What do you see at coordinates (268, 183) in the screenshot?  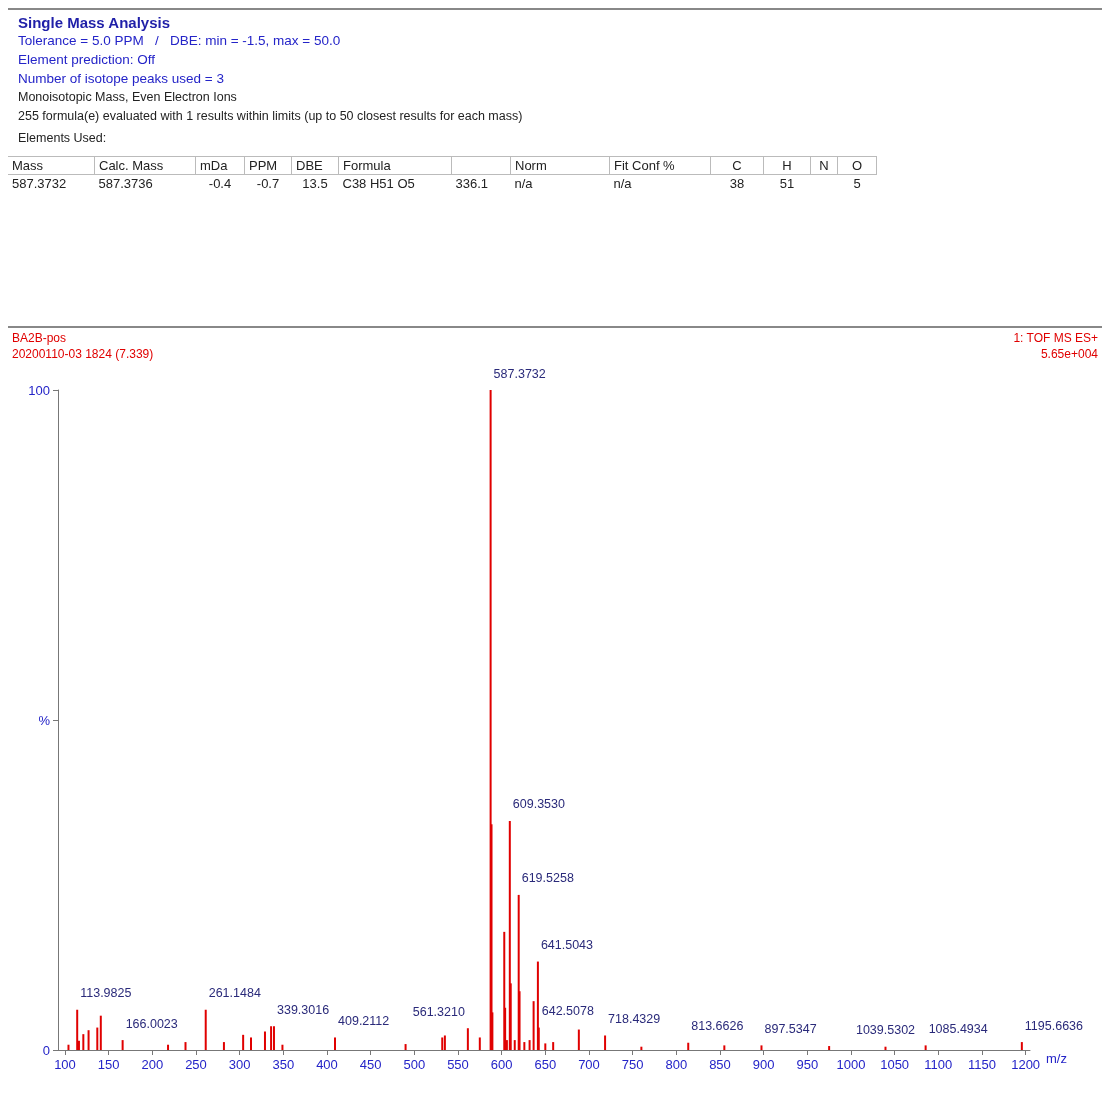 I see `text: -0.7` at bounding box center [268, 183].